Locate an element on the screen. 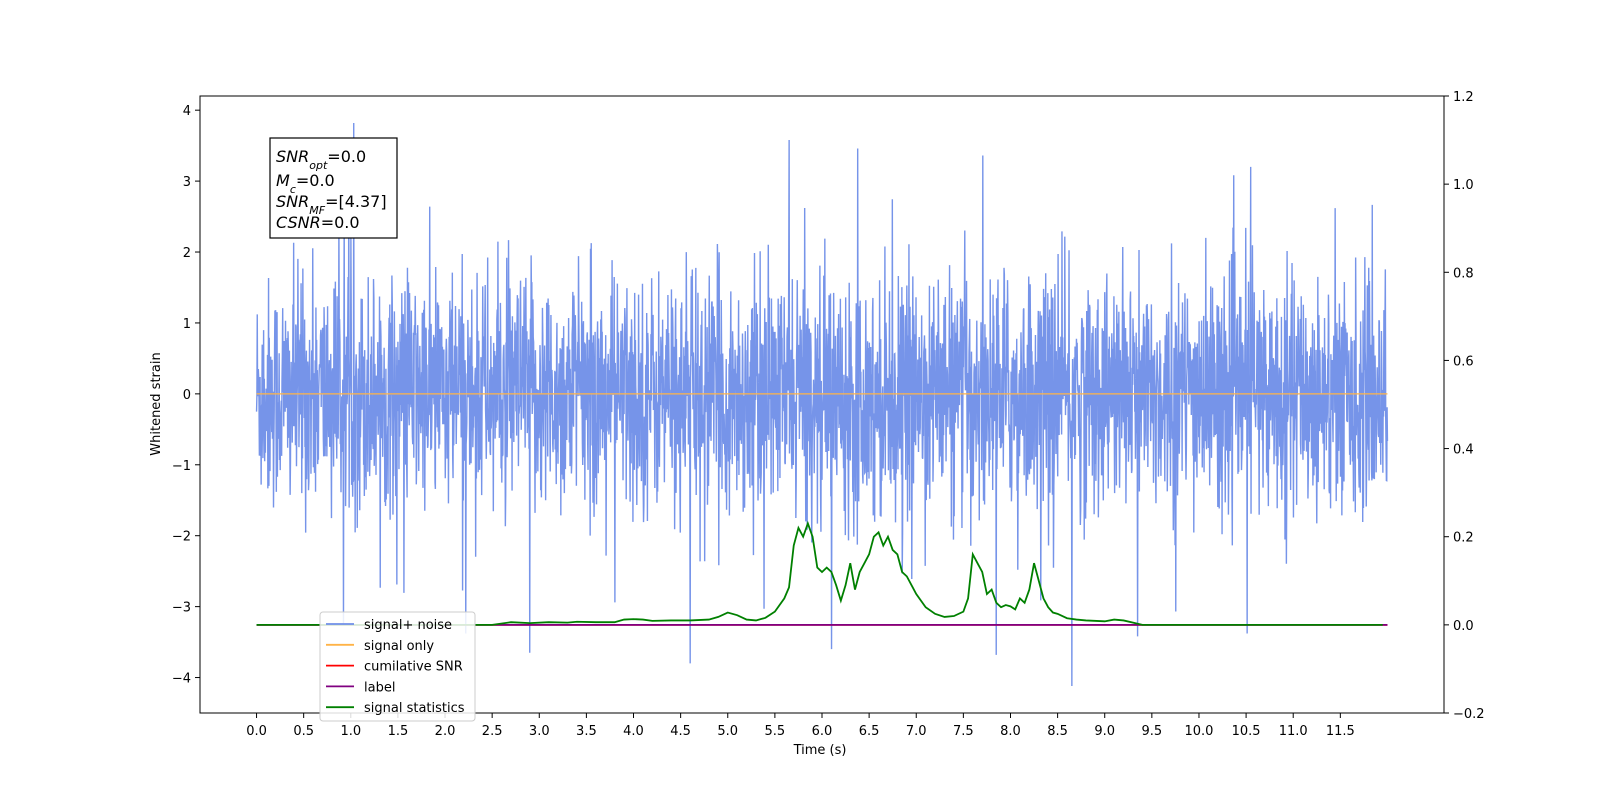 The image size is (1600, 800). annotation-snr-mf: SNRMF=[4.37] is located at coordinates (331, 204).